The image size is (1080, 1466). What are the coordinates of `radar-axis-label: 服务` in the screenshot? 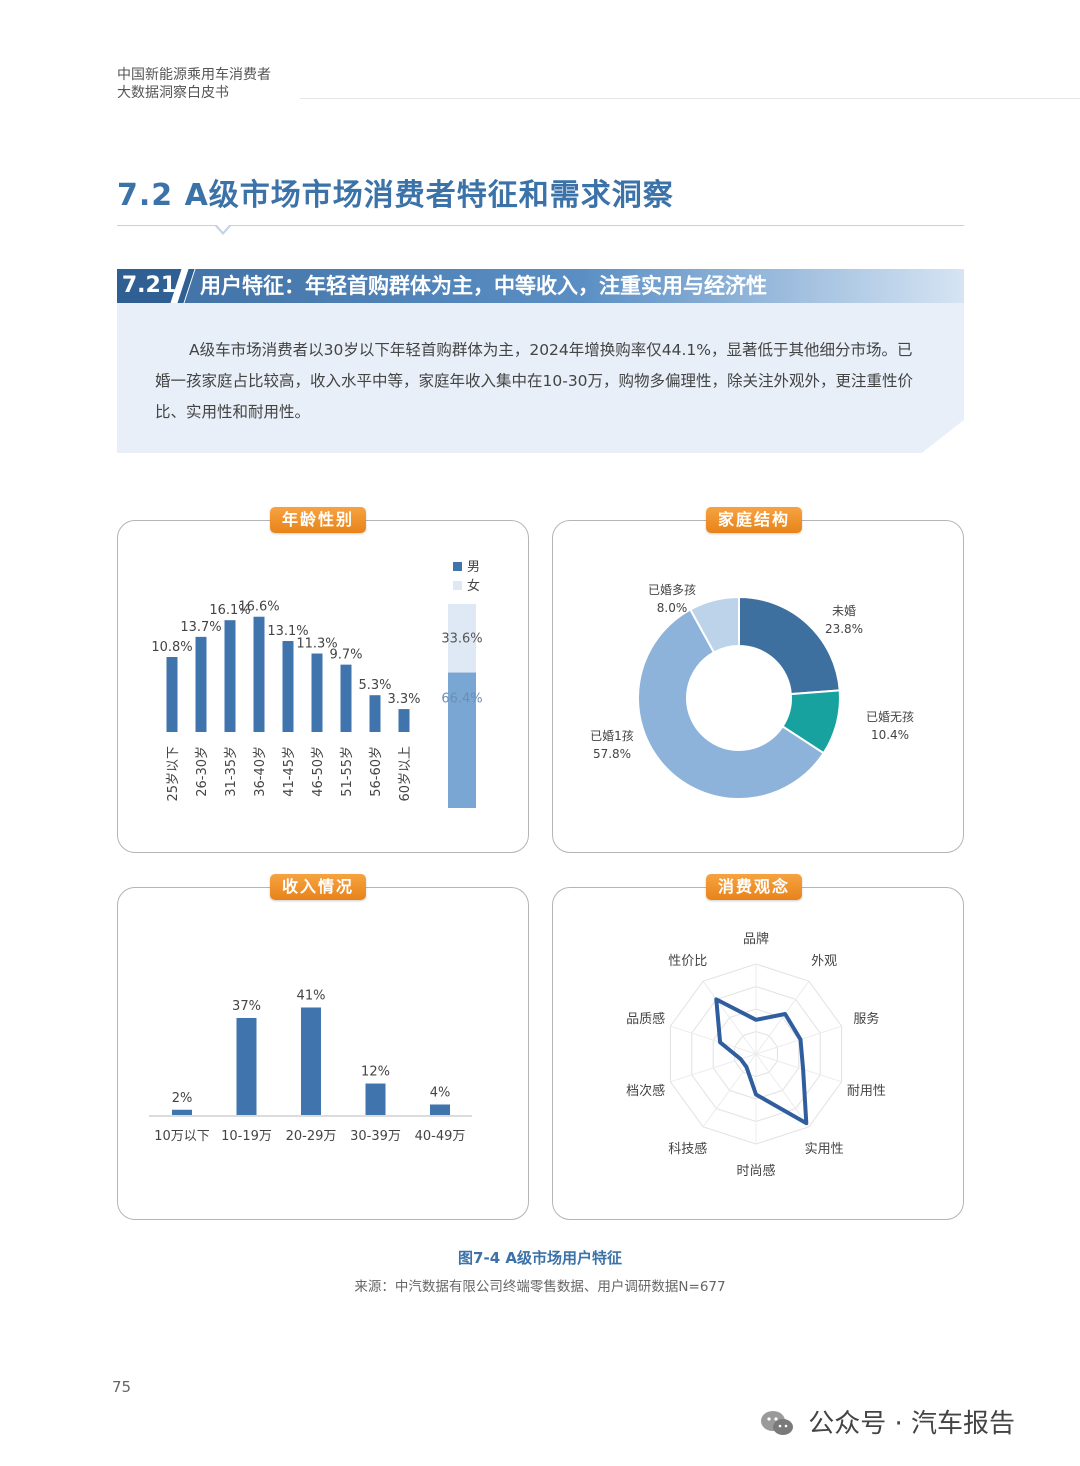 It's located at (866, 1019).